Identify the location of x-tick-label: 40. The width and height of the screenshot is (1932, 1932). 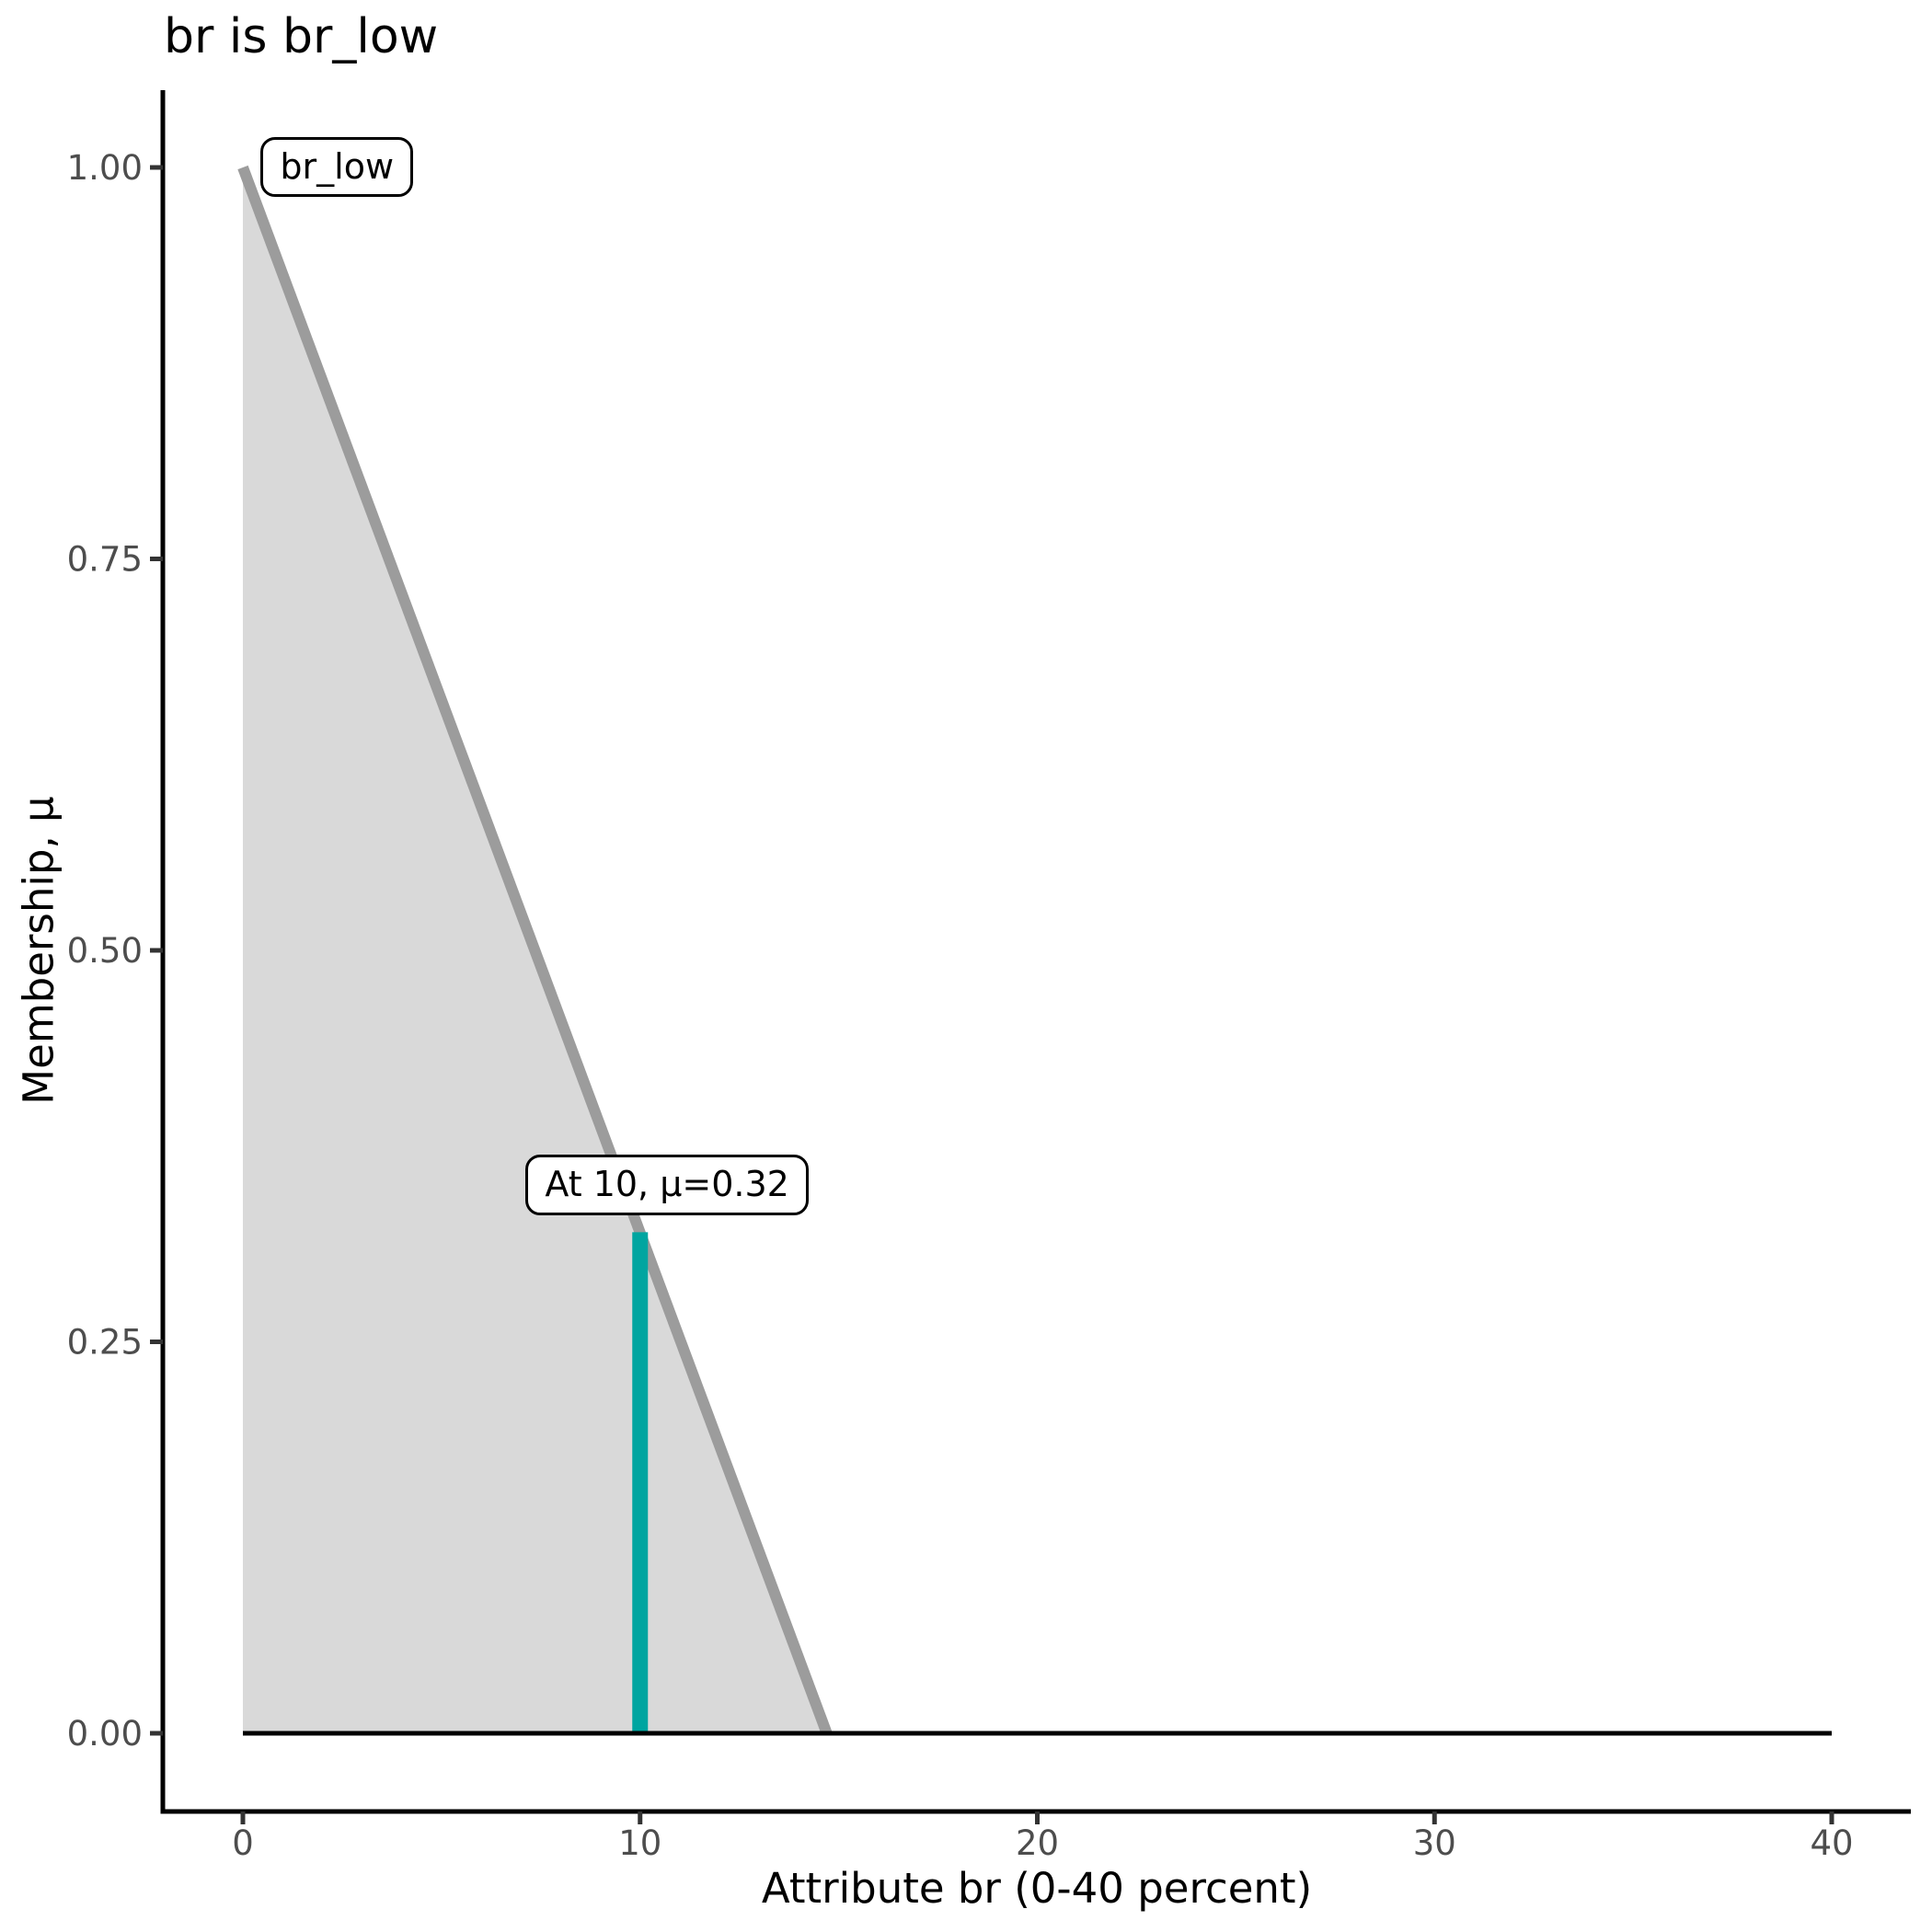
(1831, 1843).